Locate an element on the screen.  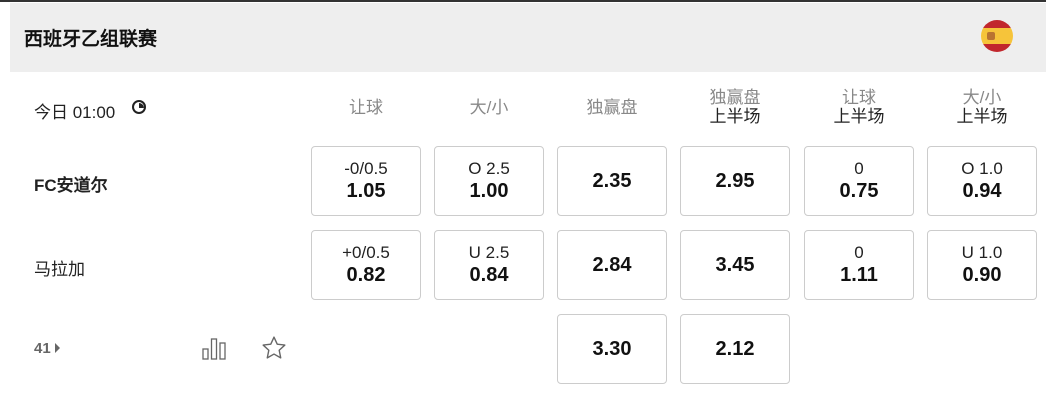
odds-button: 2.95 is located at coordinates (735, 181).